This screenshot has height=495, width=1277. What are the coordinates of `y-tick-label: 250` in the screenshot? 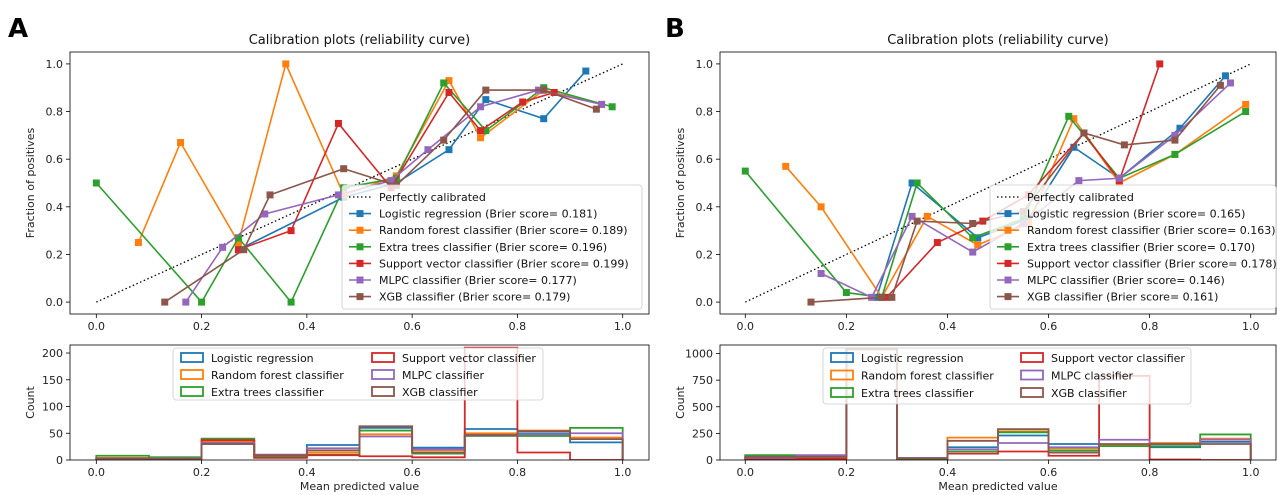 It's located at (702, 433).